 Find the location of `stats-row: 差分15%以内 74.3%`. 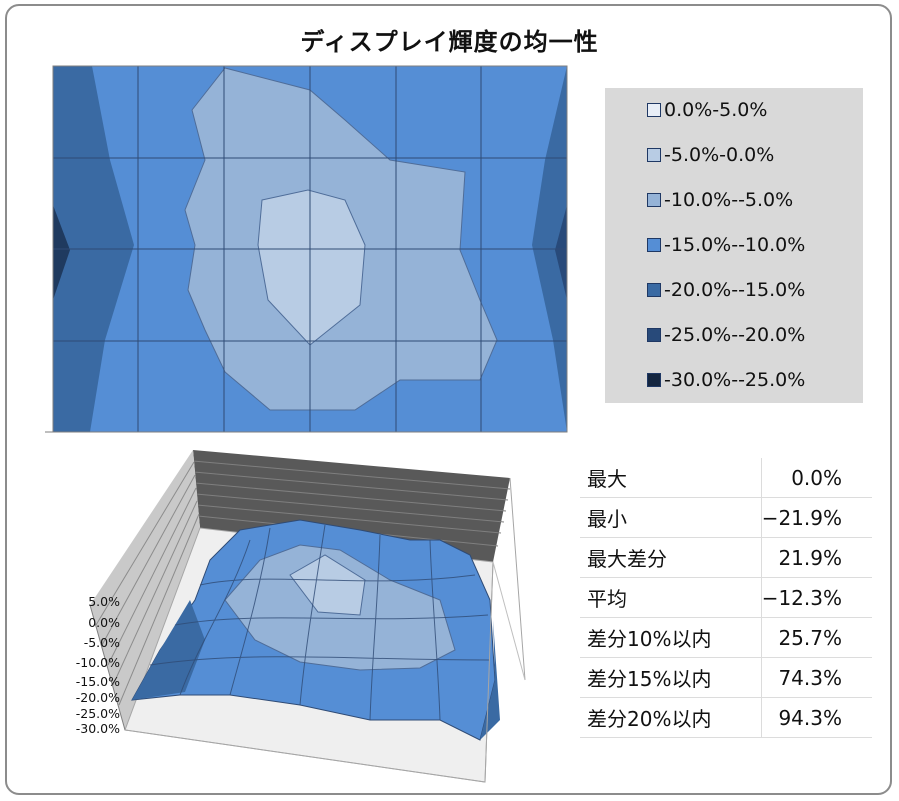

stats-row: 差分15%以内 74.3% is located at coordinates (726, 677).